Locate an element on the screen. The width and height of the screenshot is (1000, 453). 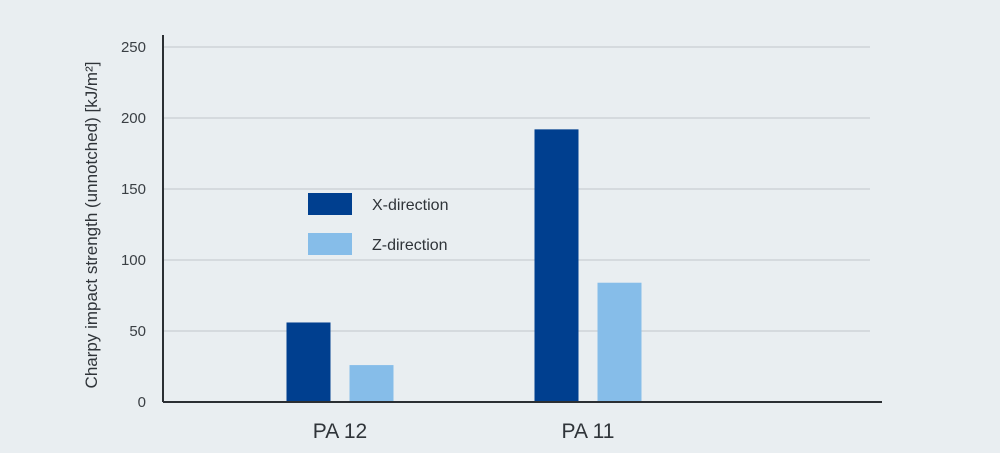
y-tick-label: 200 is located at coordinates (133, 118).